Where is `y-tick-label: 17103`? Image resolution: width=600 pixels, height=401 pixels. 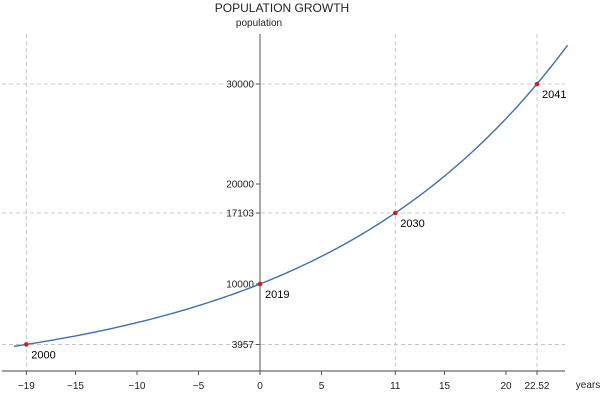
y-tick-label: 17103 is located at coordinates (240, 213).